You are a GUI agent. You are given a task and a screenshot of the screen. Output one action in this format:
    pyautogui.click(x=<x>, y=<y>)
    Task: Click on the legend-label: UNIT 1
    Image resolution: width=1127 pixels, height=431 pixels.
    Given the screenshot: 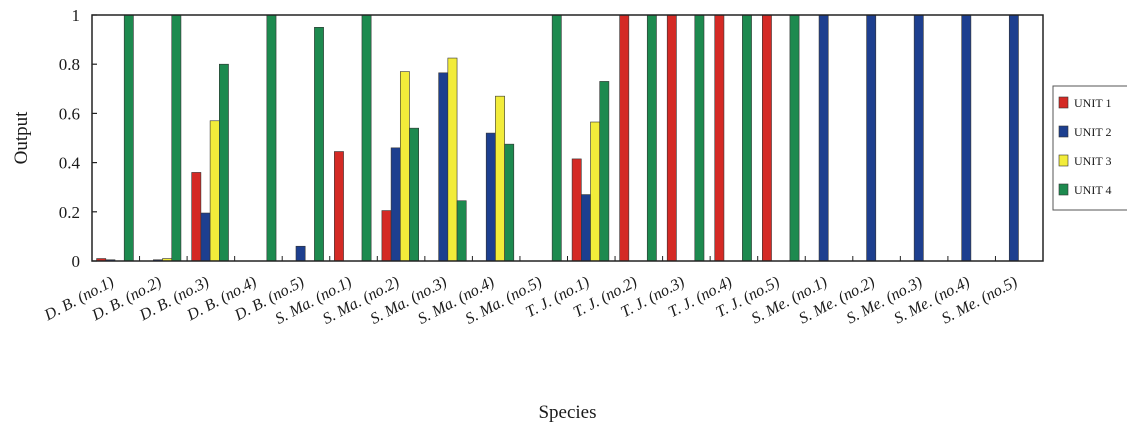 What is the action you would take?
    pyautogui.click(x=1092, y=103)
    